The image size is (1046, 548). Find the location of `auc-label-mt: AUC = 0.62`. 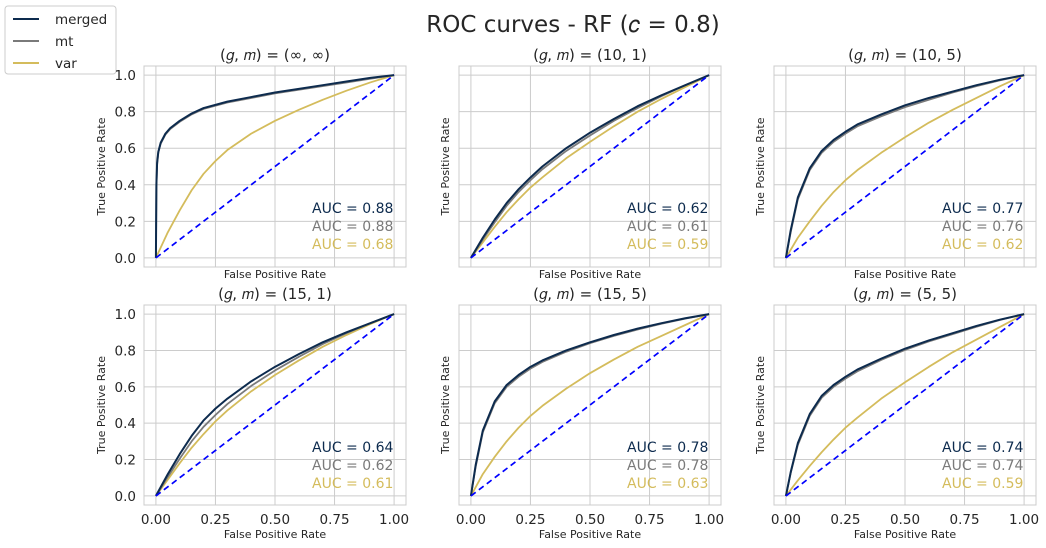

auc-label-mt: AUC = 0.62 is located at coordinates (352, 466).